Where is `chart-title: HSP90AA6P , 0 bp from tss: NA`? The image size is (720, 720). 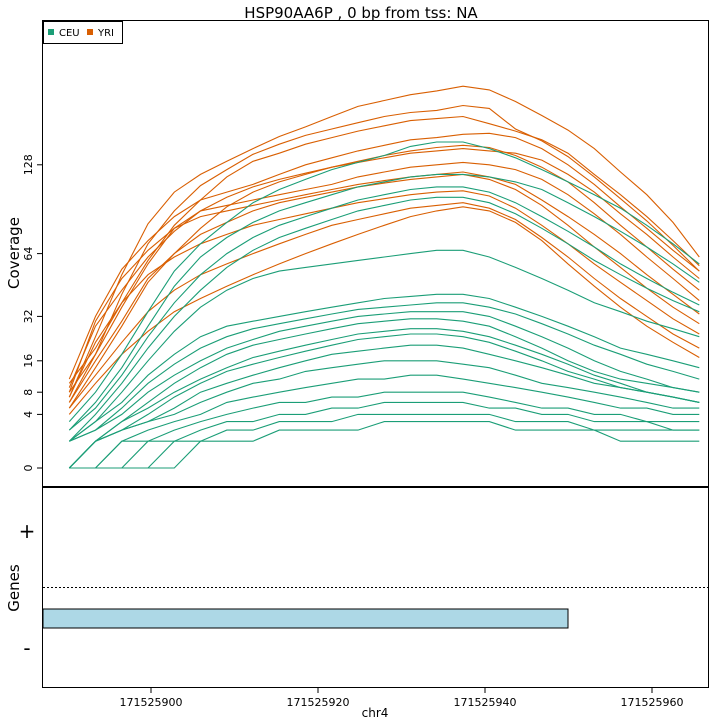
chart-title: HSP90AA6P , 0 bp from tss: NA is located at coordinates (361, 13).